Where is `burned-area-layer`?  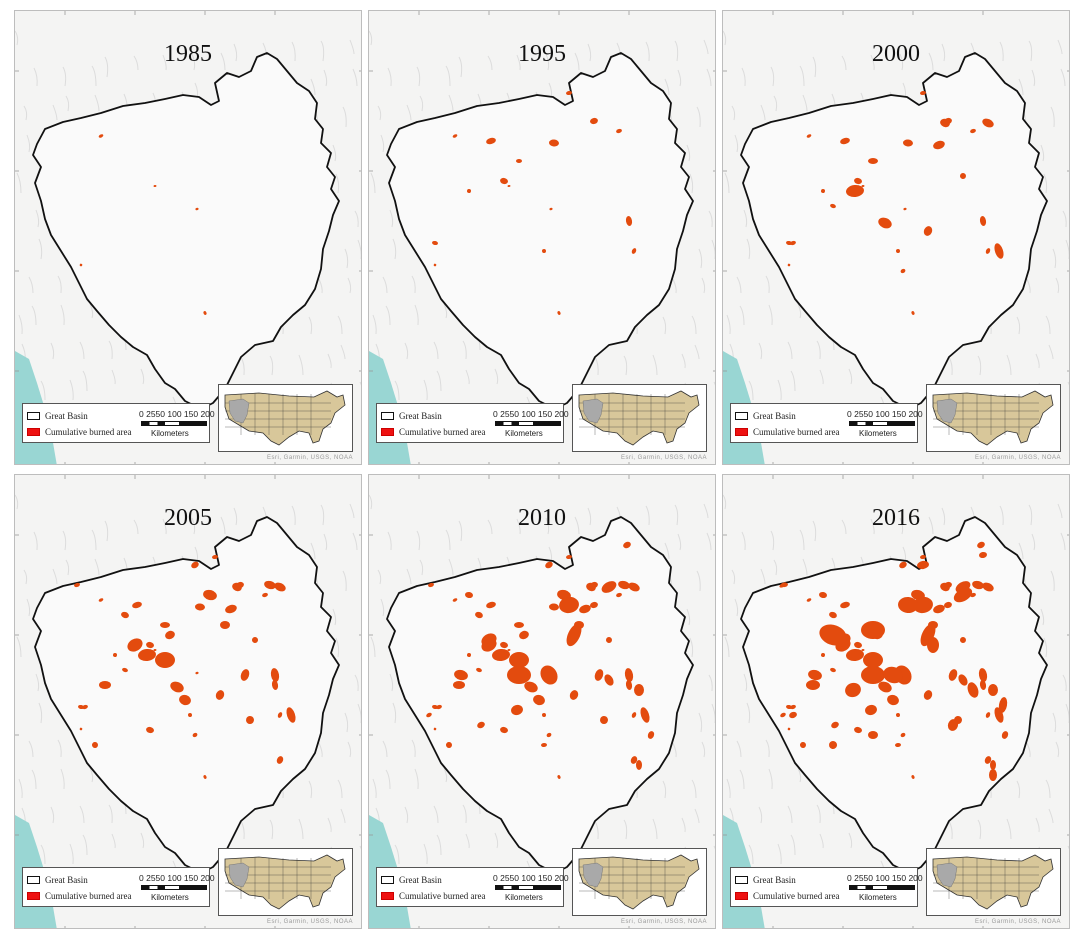 burned-area-layer is located at coordinates (894, 661).